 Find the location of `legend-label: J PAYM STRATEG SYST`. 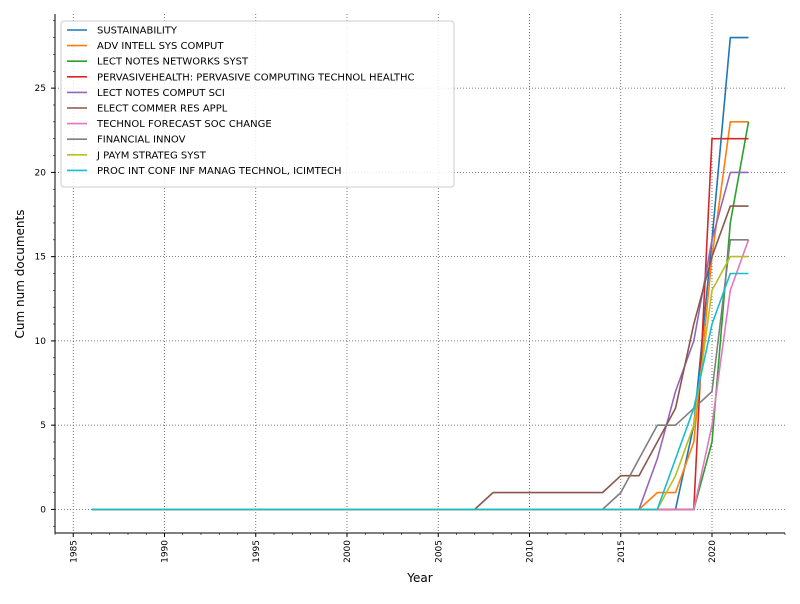

legend-label: J PAYM STRATEG SYST is located at coordinates (151, 155).